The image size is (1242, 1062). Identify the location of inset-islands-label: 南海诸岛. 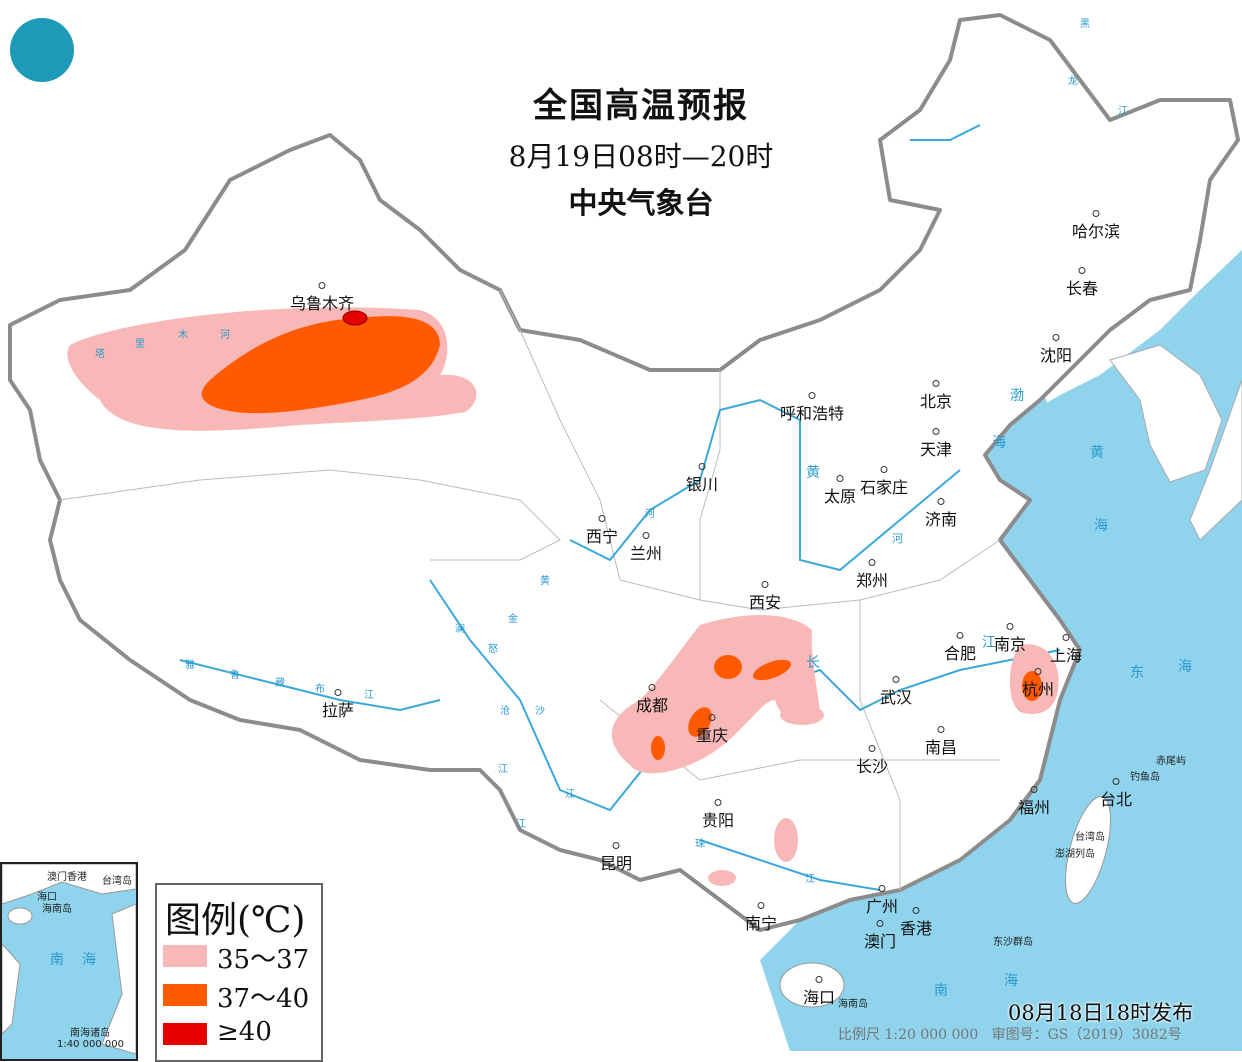
(90, 1033).